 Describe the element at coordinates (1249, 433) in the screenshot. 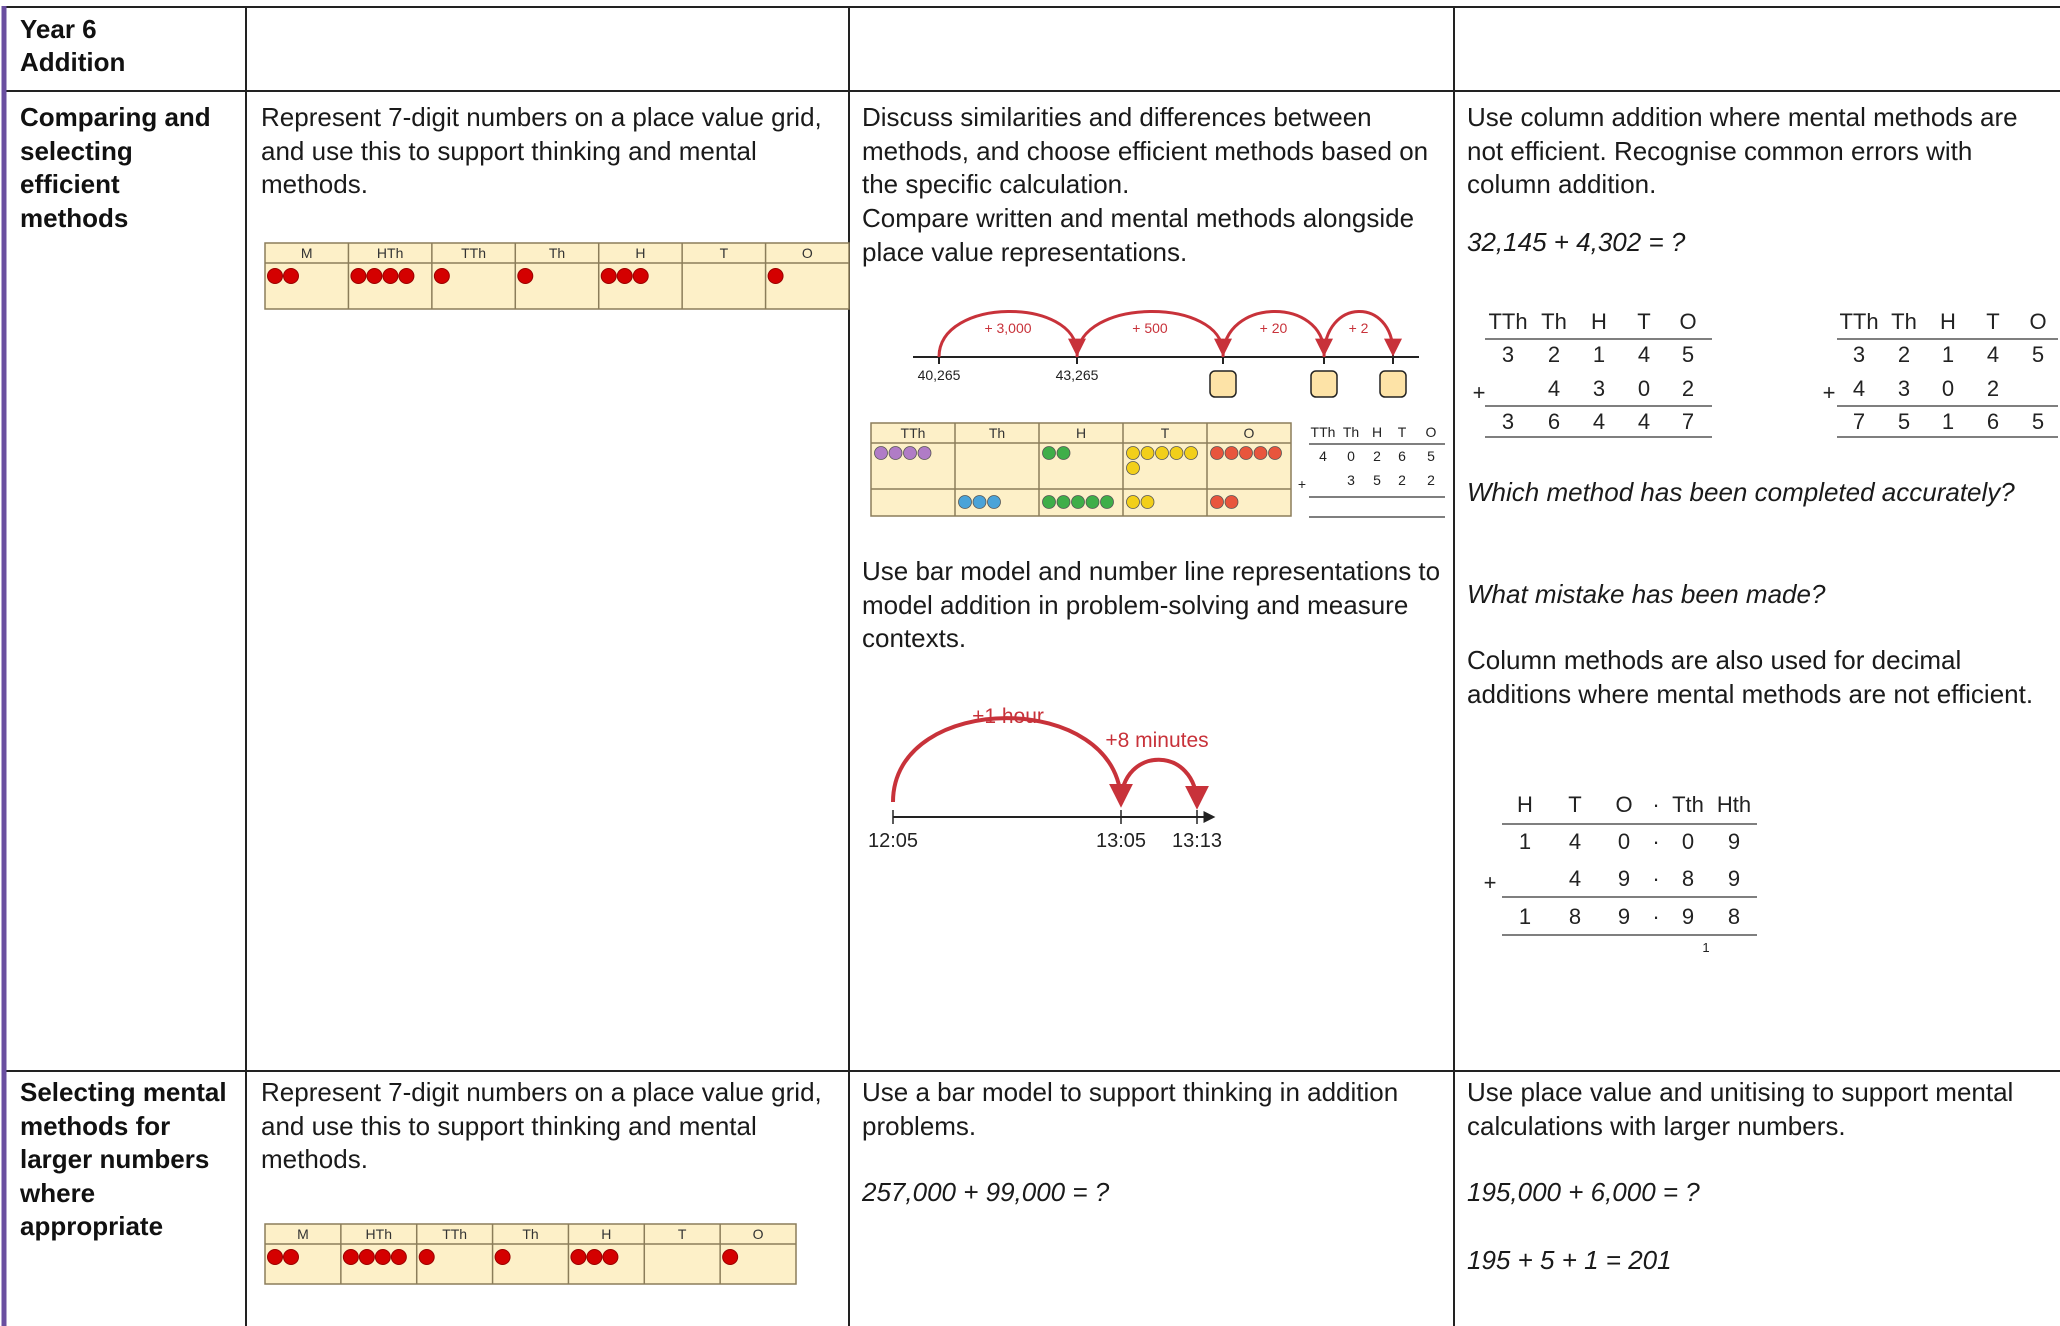

I see `table-header: O` at that location.